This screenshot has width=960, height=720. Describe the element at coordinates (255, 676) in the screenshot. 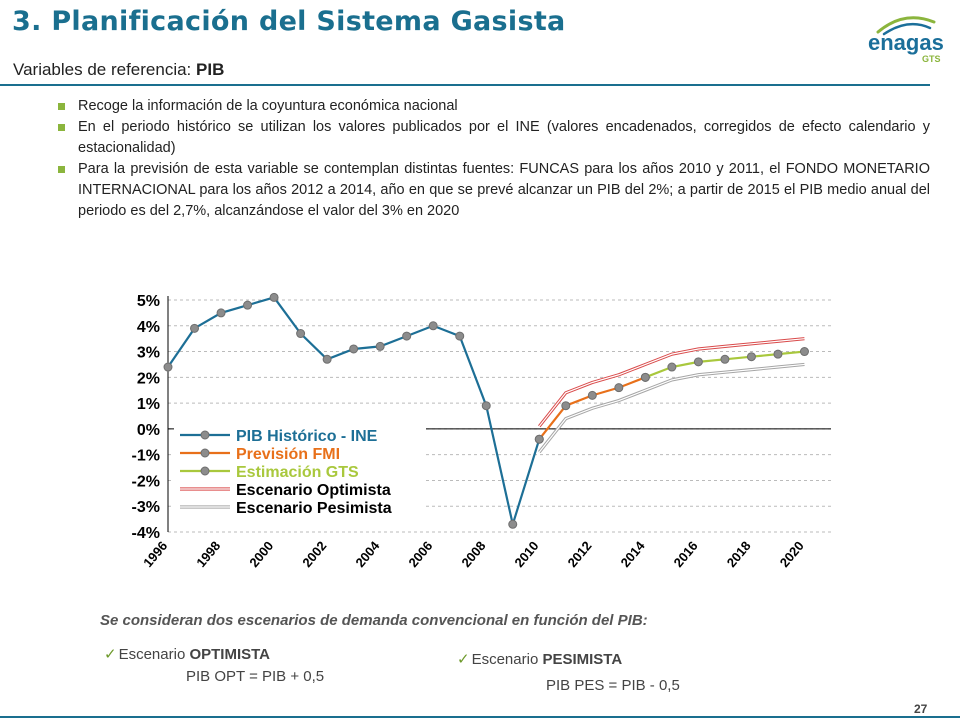

I see `formula-optimista: PIB OPT = PIB + 0,5` at that location.